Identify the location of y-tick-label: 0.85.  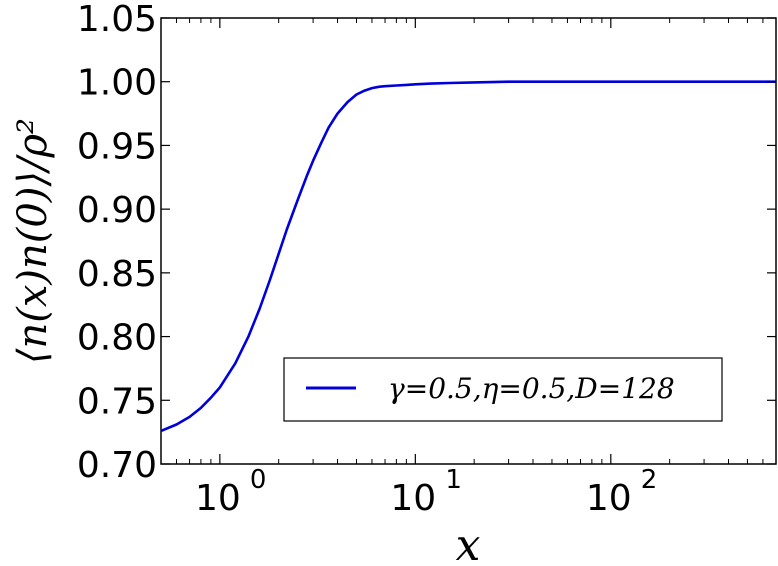
(117, 274).